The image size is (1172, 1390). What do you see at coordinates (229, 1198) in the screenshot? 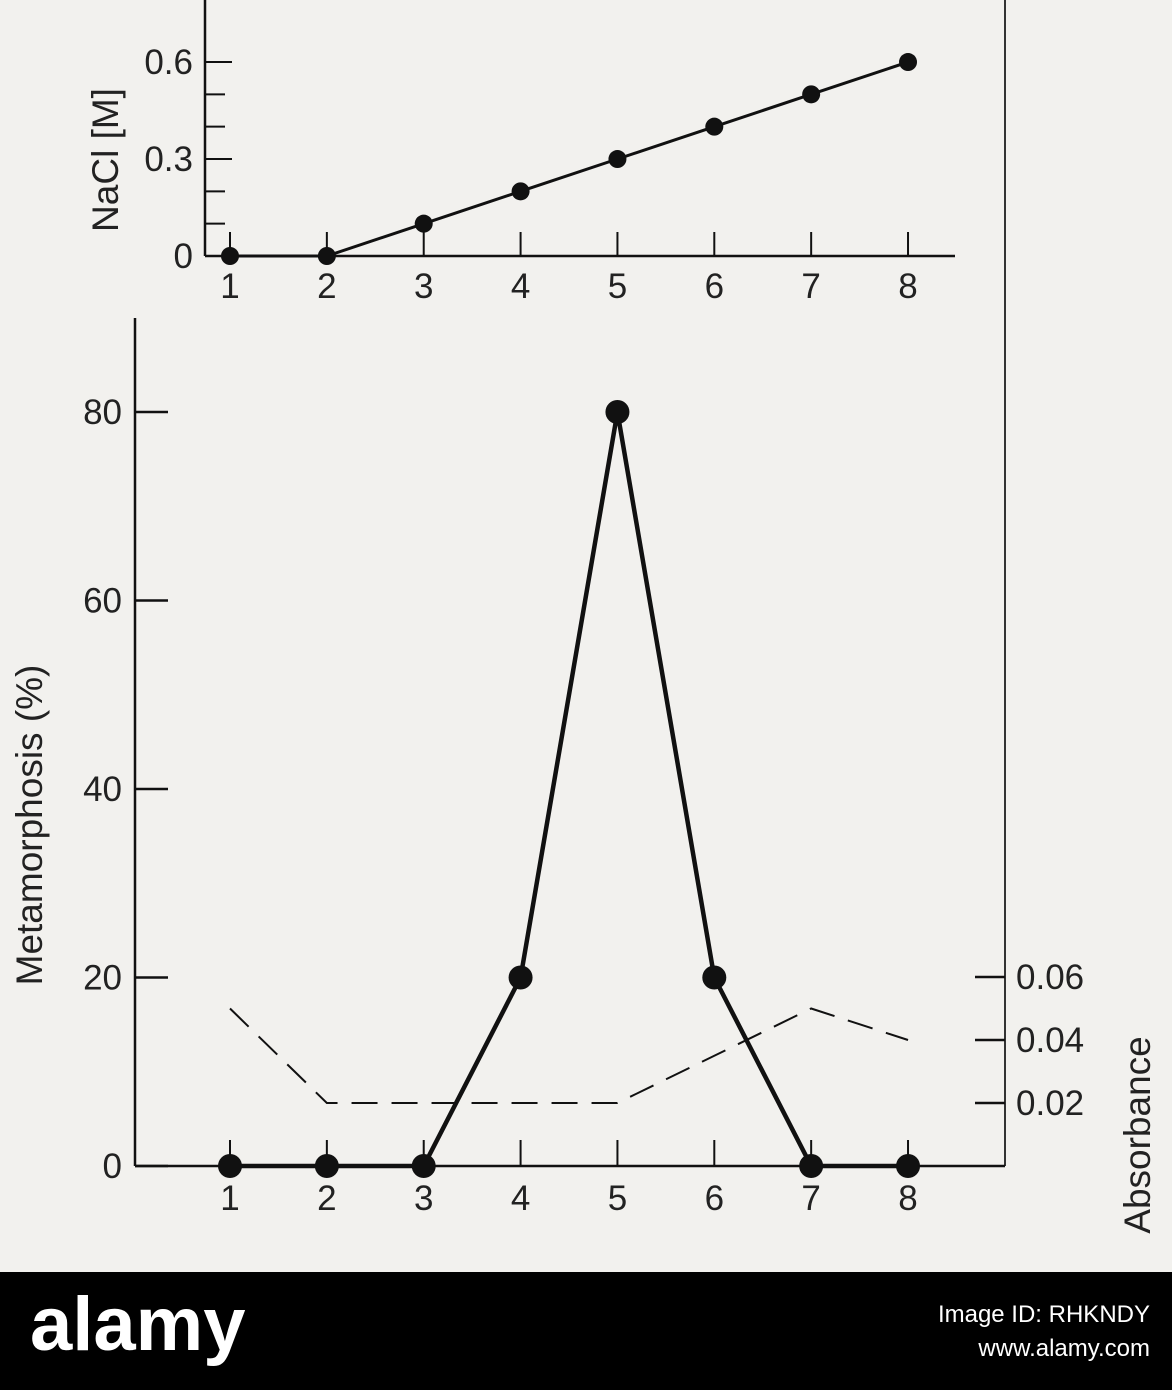
I see `bottom-x-tick-label: 1` at bounding box center [229, 1198].